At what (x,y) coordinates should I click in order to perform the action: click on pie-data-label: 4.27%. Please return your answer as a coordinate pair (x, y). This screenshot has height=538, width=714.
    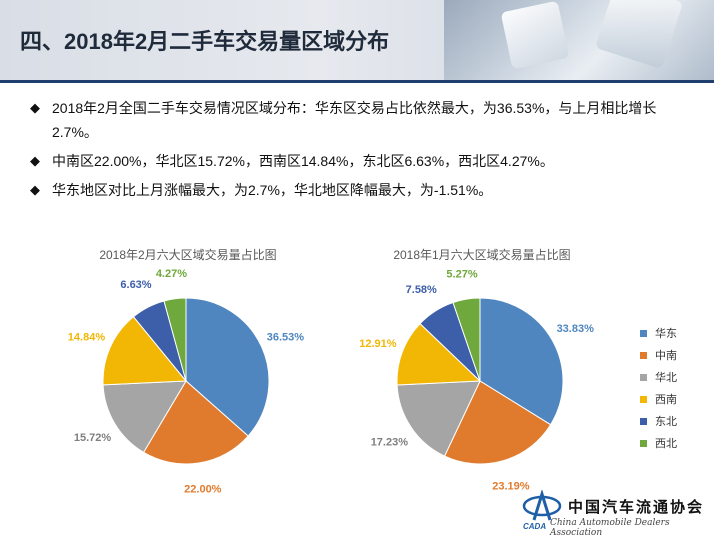
    Looking at the image, I should click on (171, 274).